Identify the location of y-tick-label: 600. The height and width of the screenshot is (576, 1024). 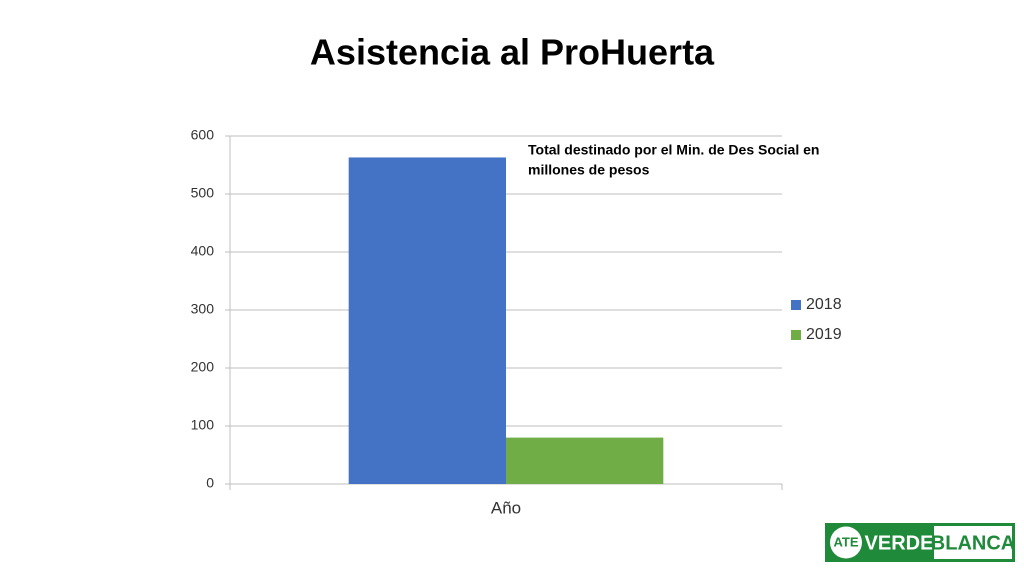
(203, 135).